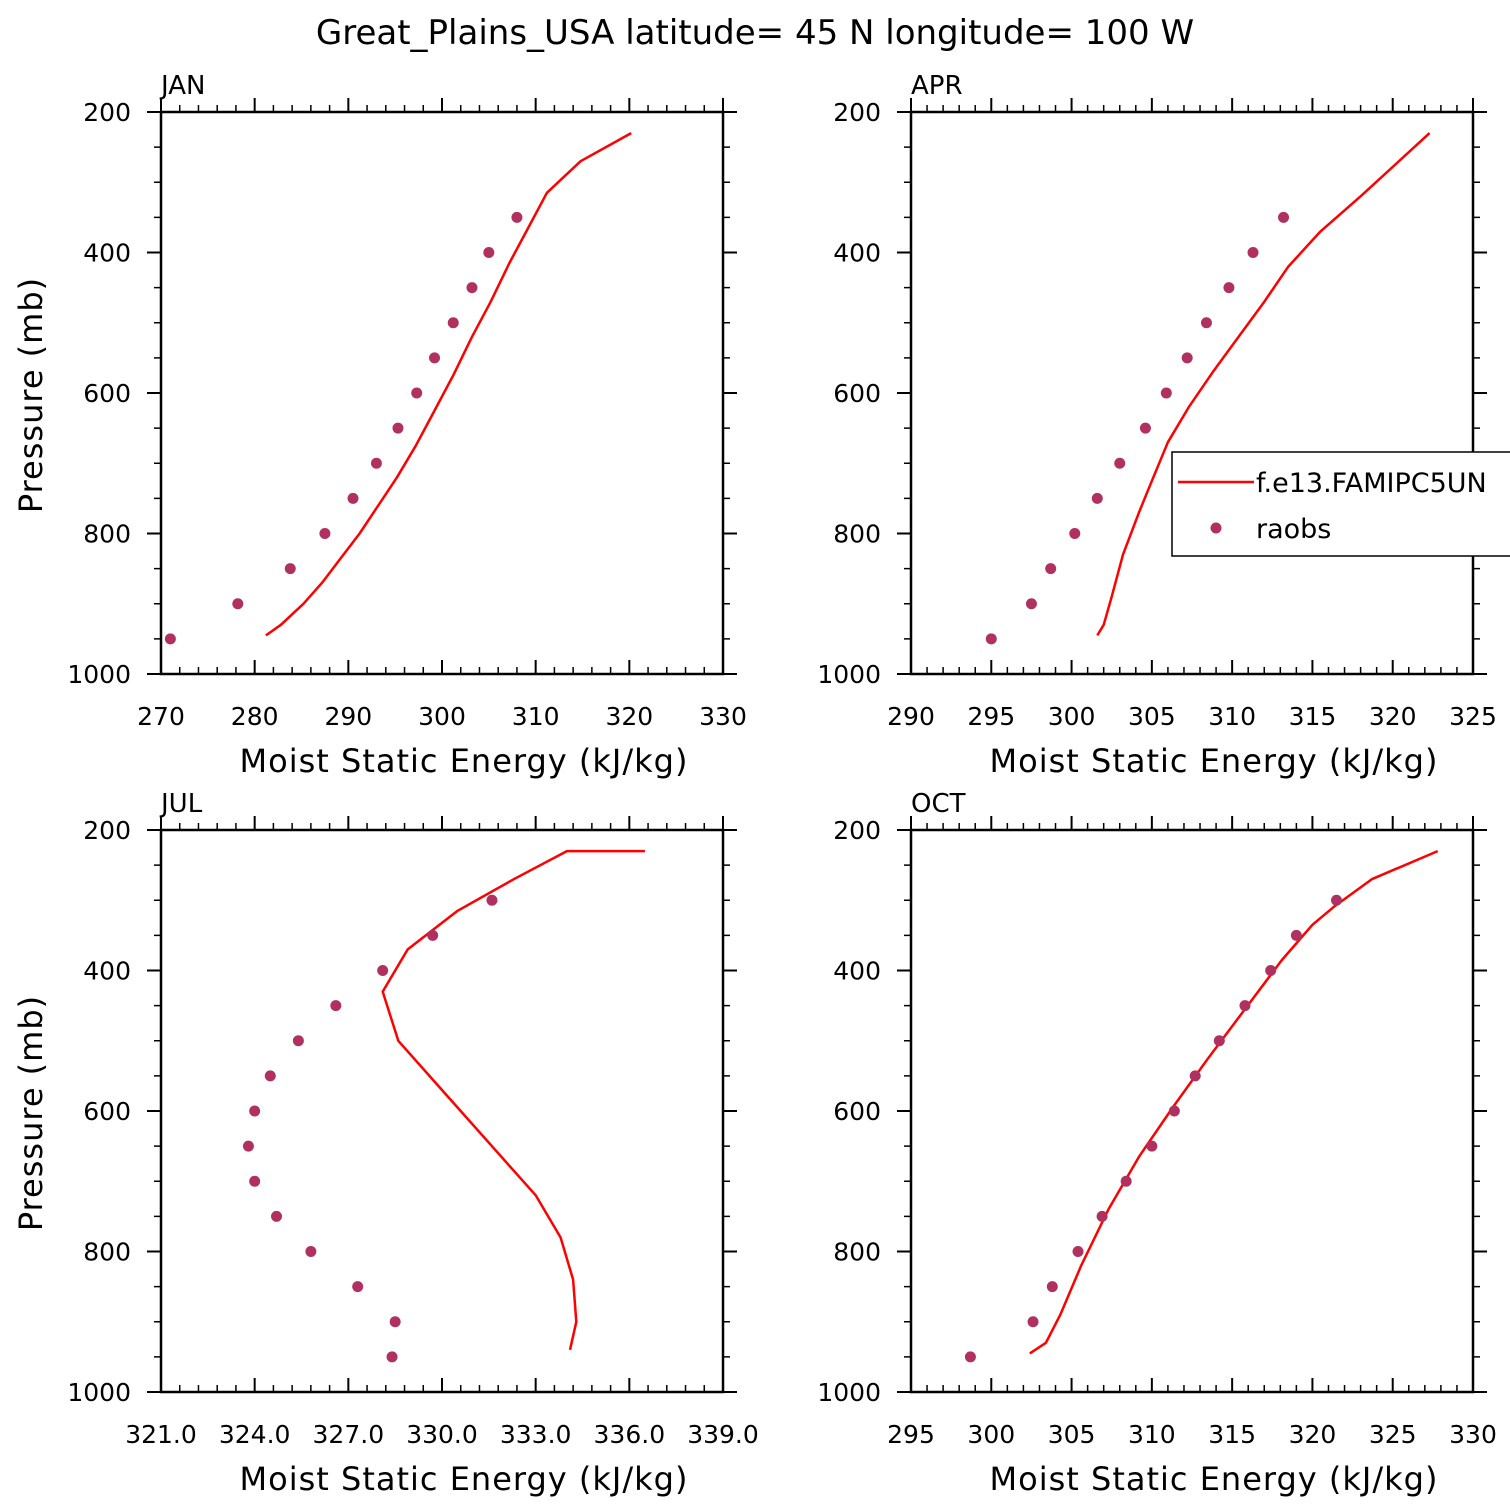  Describe the element at coordinates (723, 716) in the screenshot. I see `x-tick-label: 330` at that location.